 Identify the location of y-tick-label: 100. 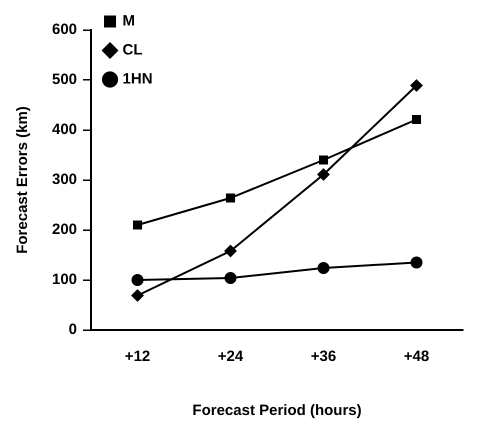
(65, 279).